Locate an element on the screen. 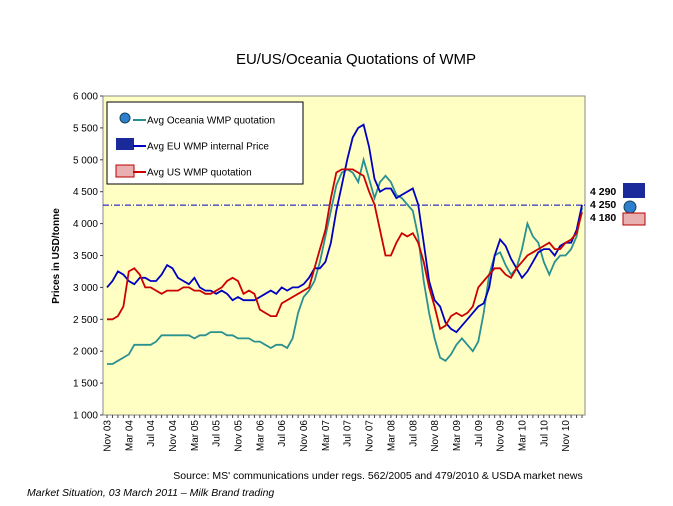 The height and width of the screenshot is (506, 673). x-tick-label: Jul 10 is located at coordinates (544, 433).